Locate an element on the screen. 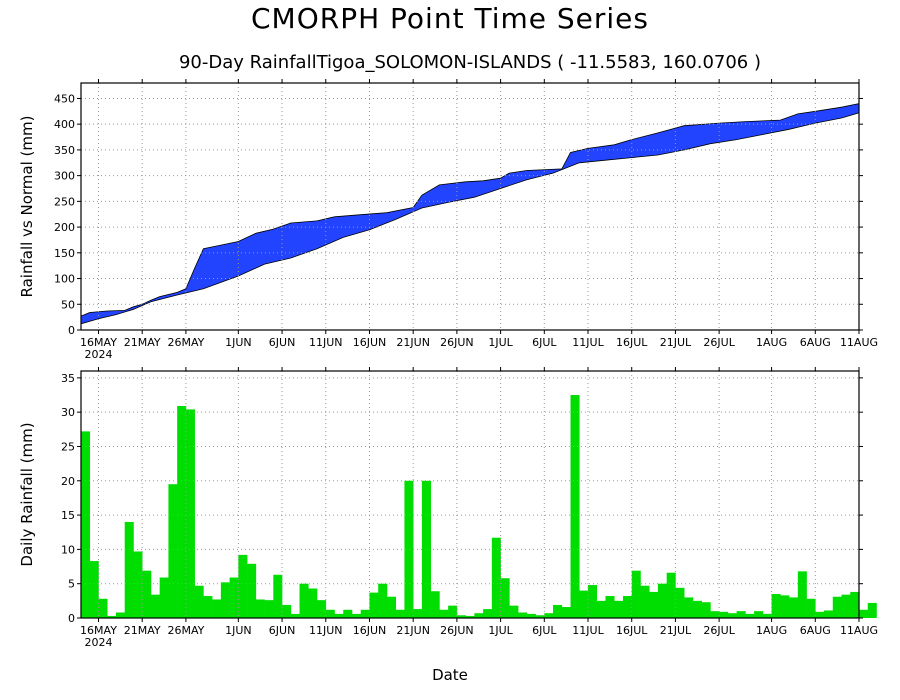 The height and width of the screenshot is (700, 900). x-tick-year-label: 2024 is located at coordinates (98, 354).